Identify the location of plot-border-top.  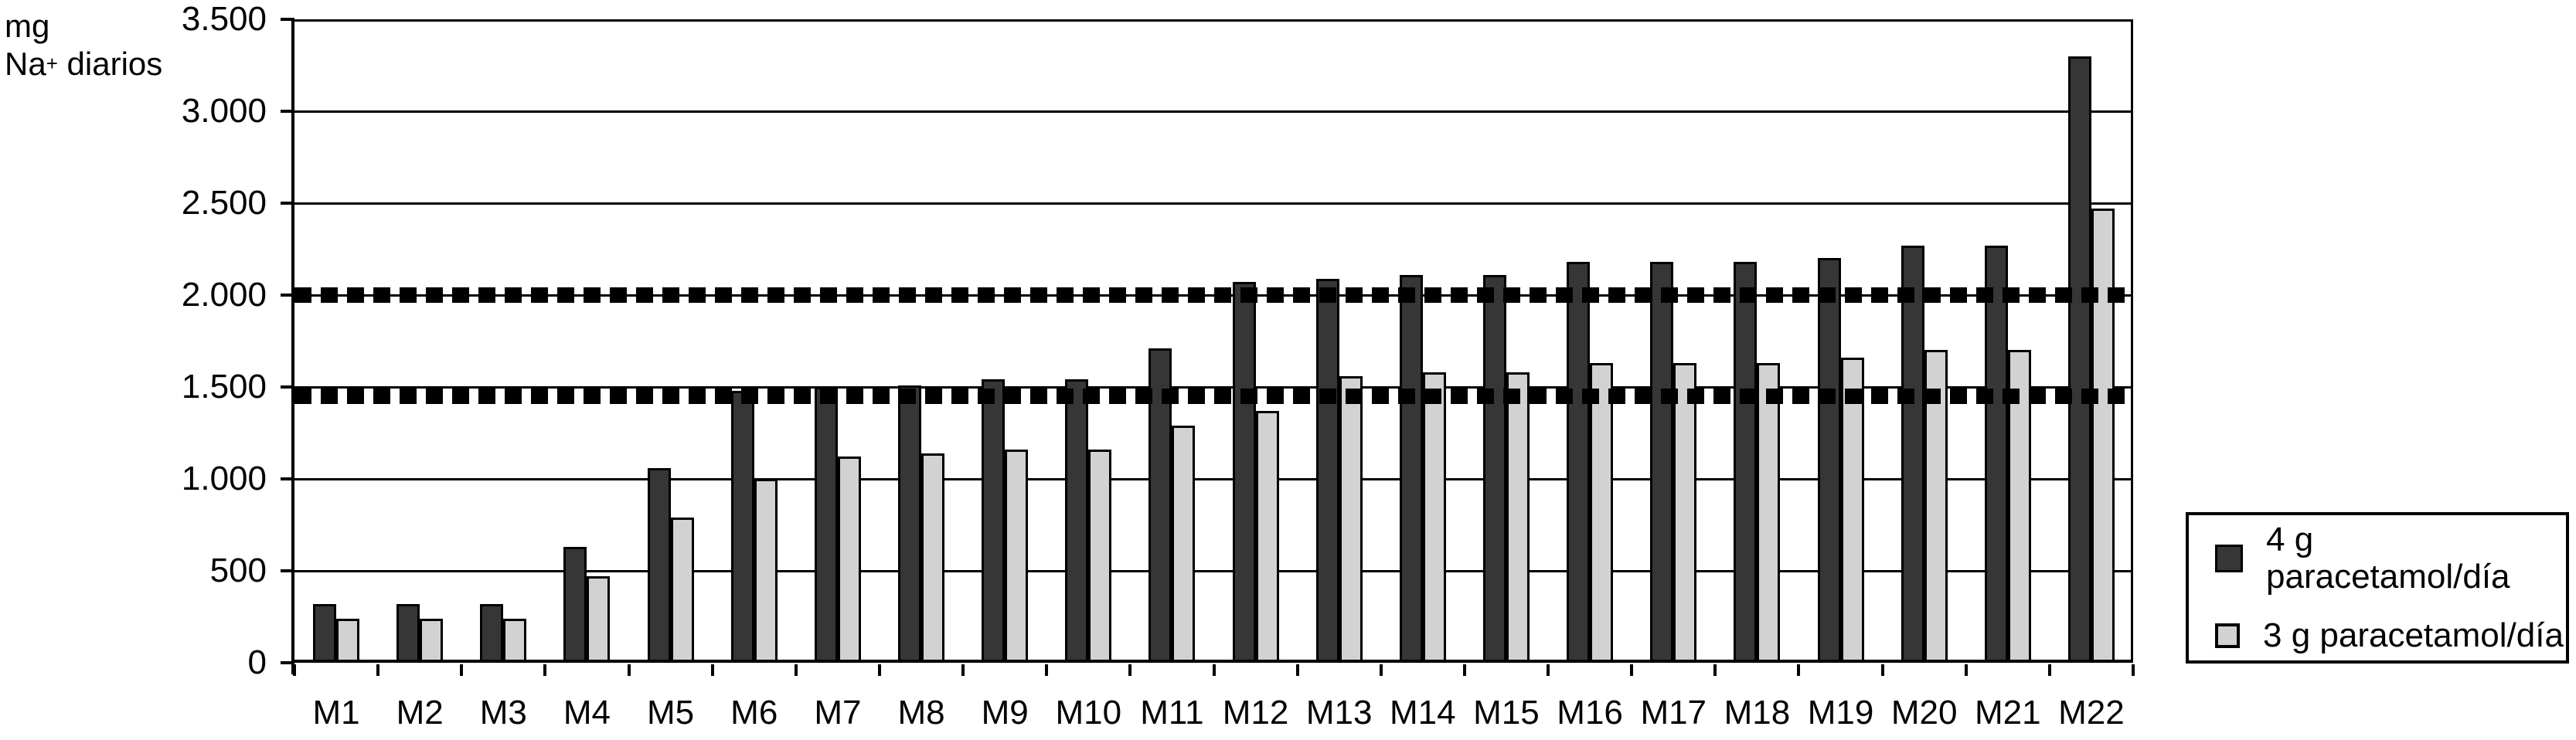
(1213, 21).